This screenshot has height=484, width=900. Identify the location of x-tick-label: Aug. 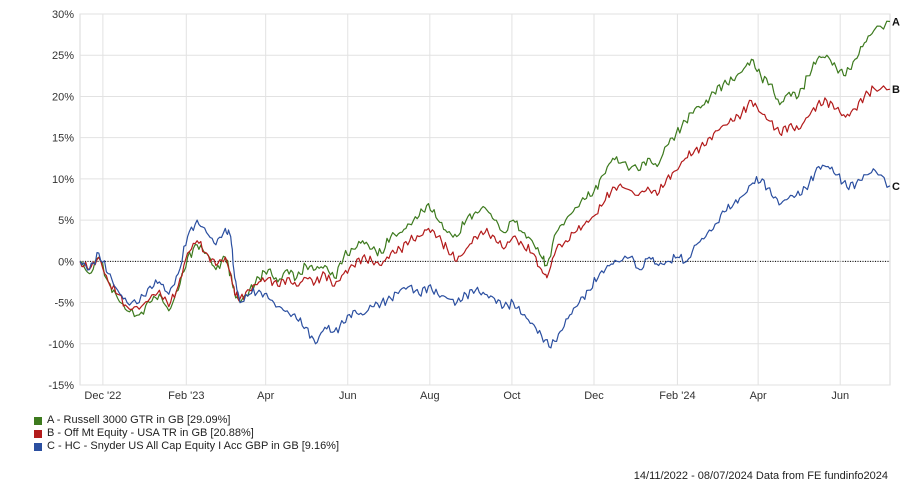
(430, 396).